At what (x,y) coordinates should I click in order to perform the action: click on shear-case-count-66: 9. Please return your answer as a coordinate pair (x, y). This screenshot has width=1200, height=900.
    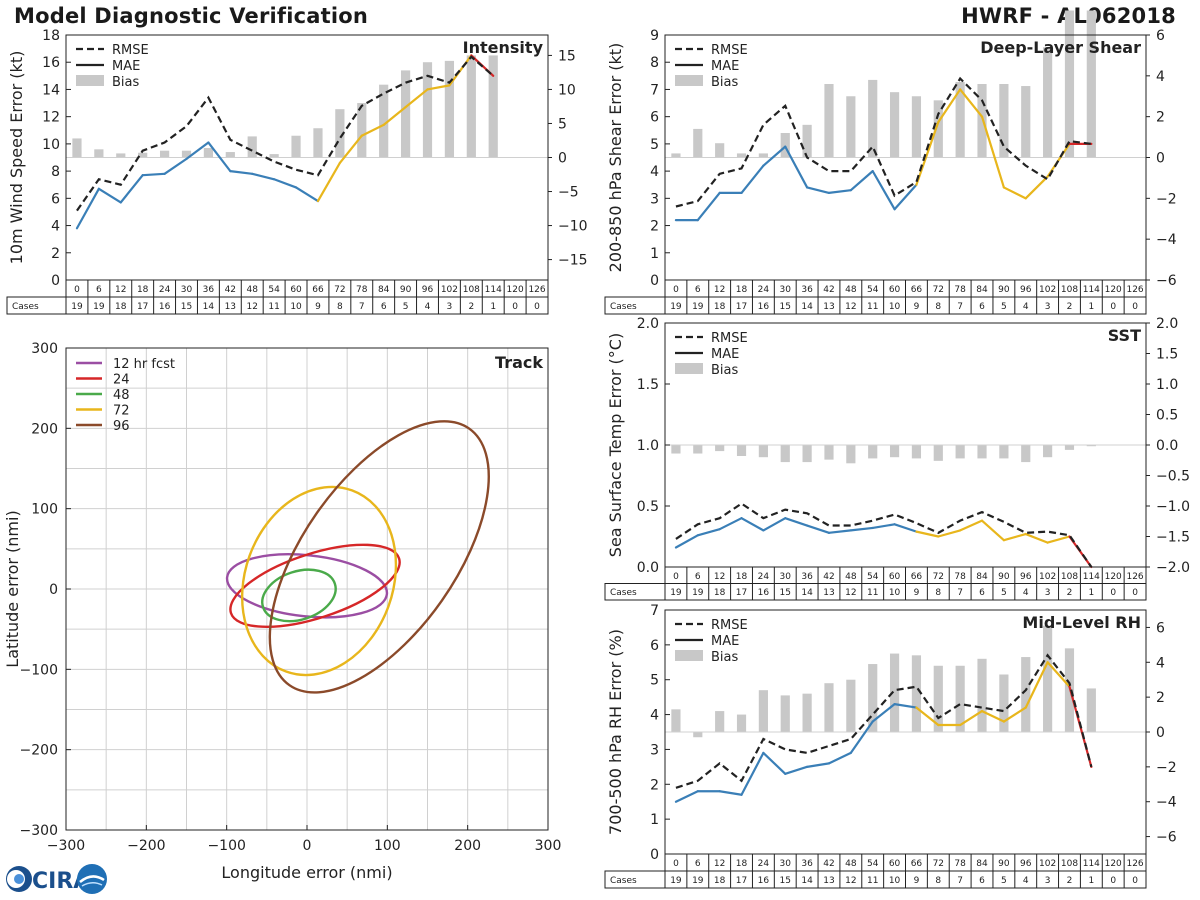
    Looking at the image, I should click on (917, 307).